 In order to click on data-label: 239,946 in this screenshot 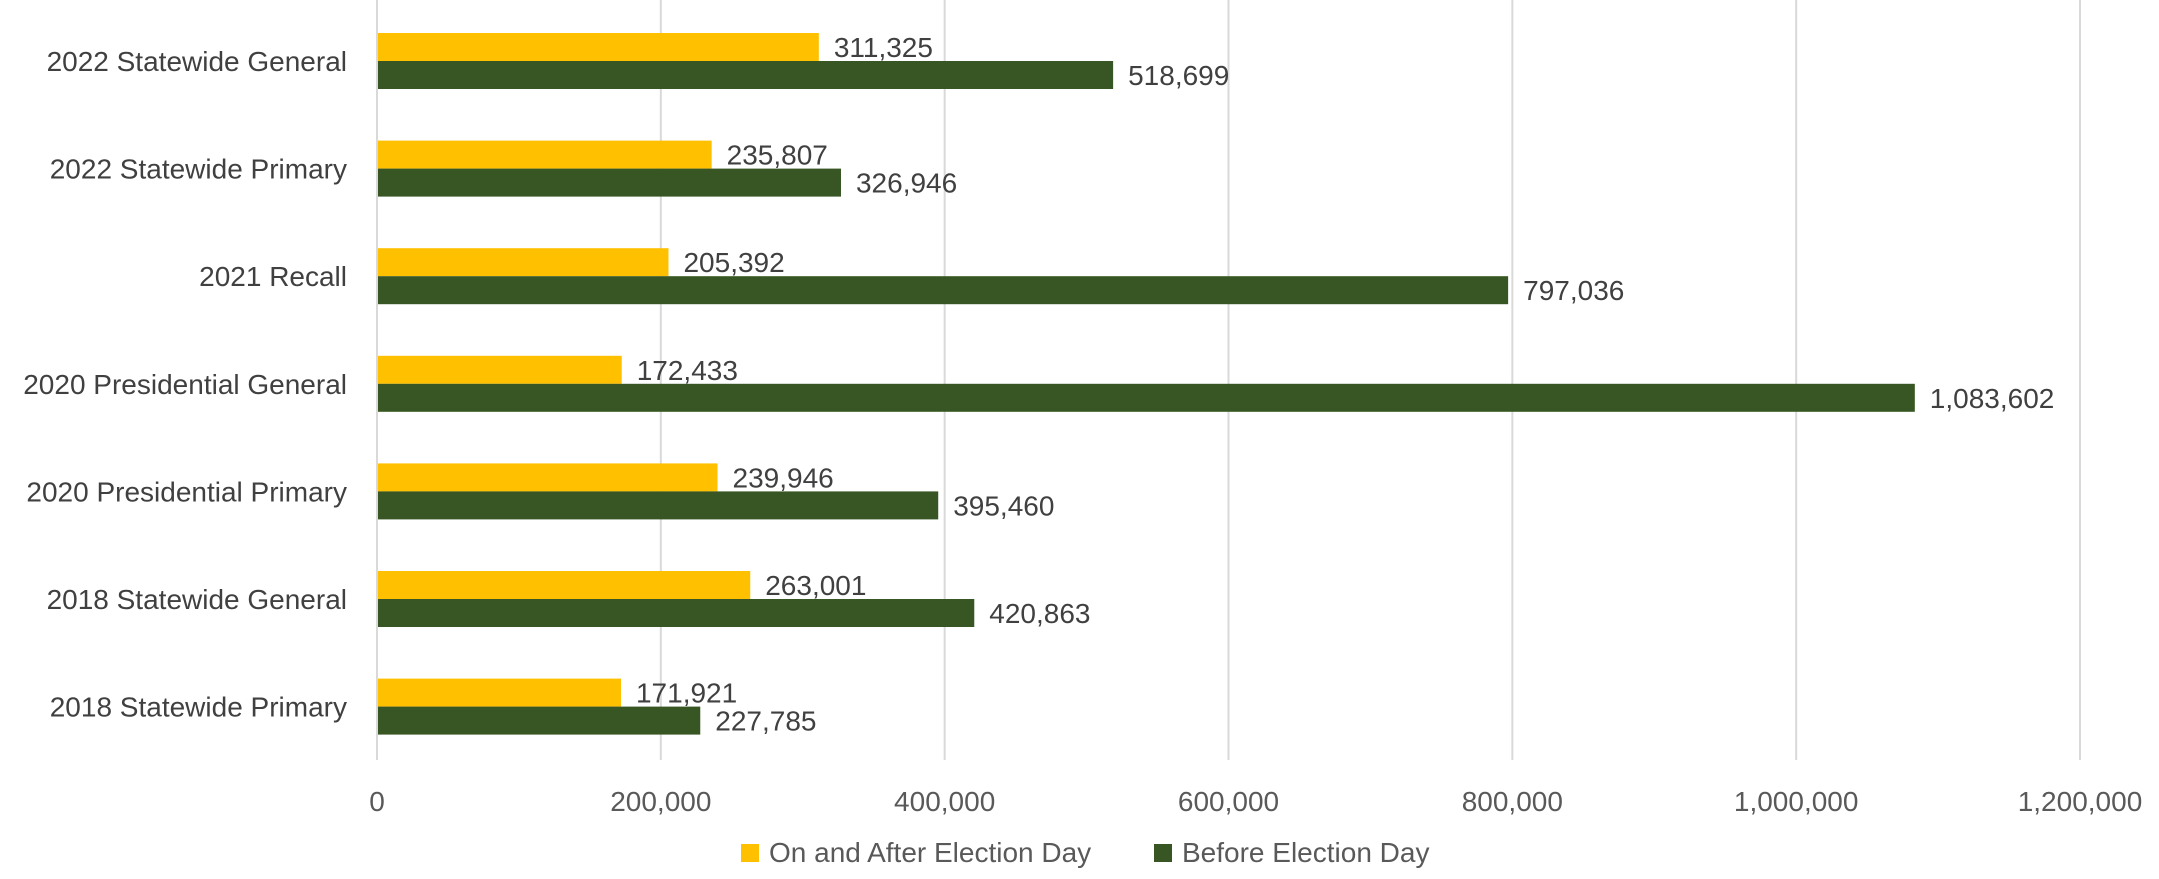, I will do `click(783, 477)`.